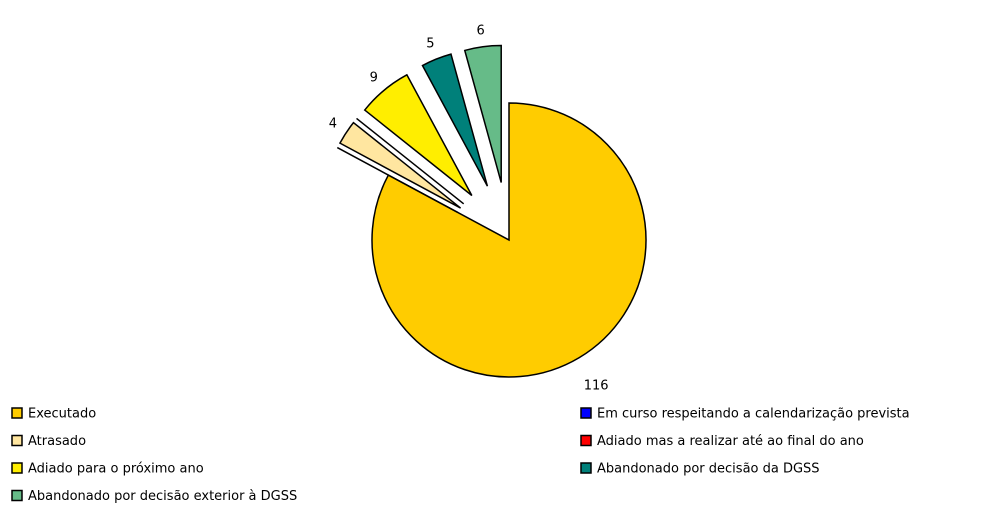 The image size is (992, 509). What do you see at coordinates (374, 78) in the screenshot?
I see `data-label: 9` at bounding box center [374, 78].